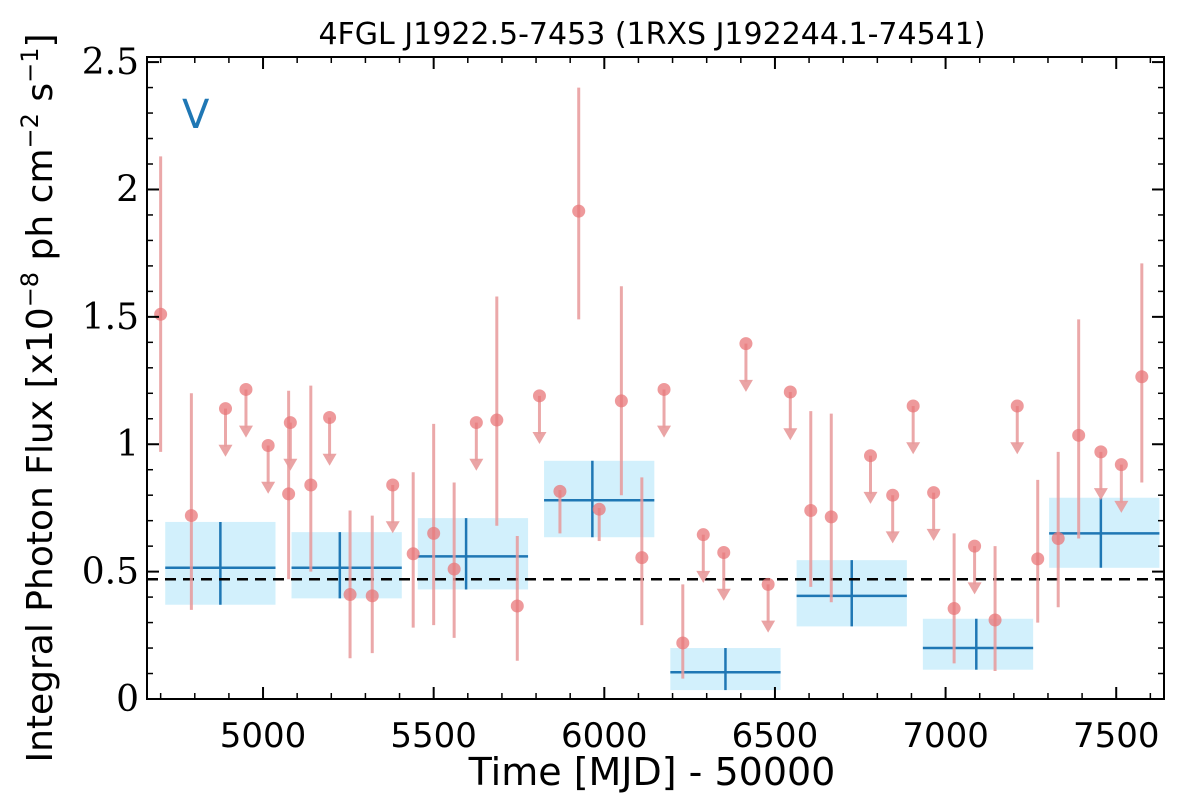 Image resolution: width=1200 pixels, height=800 pixels. Describe the element at coordinates (30, 65) in the screenshot. I see `y-label-exponent-3: −1` at that location.